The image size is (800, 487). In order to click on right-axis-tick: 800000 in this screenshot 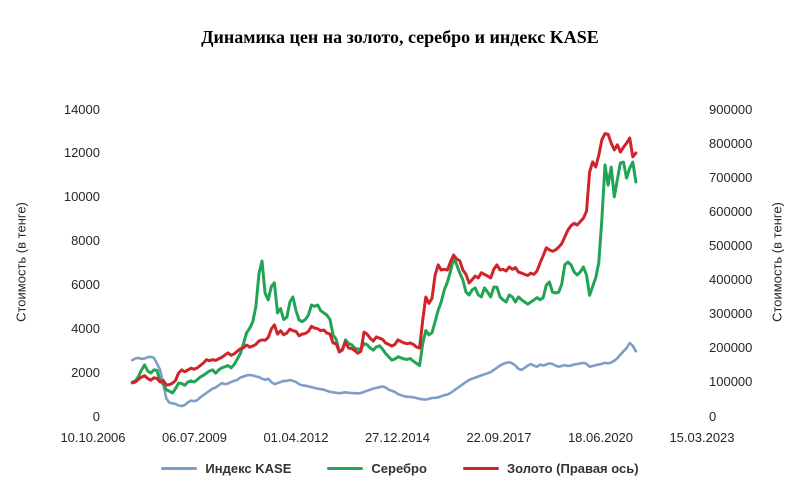, I will do `click(731, 143)`.